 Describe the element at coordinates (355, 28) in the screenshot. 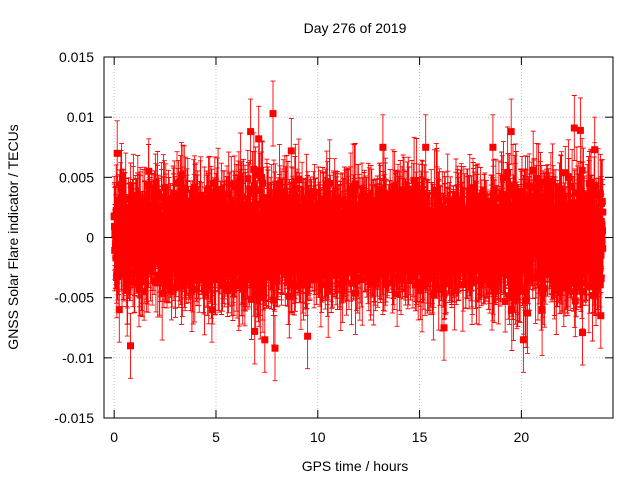

I see `chart-title: Day 276 of 2019` at that location.